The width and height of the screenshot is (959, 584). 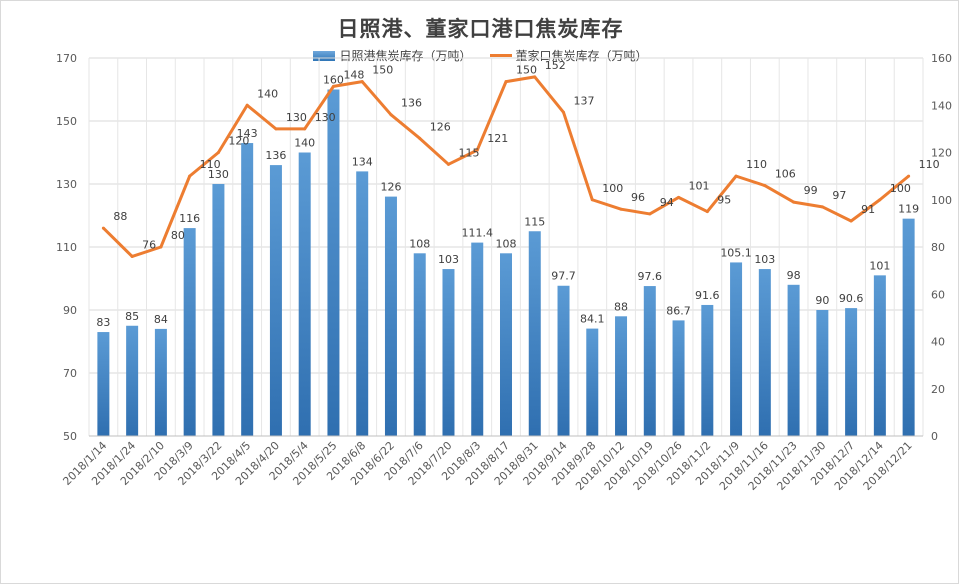 I want to click on line-data-label: 140, so click(x=267, y=93).